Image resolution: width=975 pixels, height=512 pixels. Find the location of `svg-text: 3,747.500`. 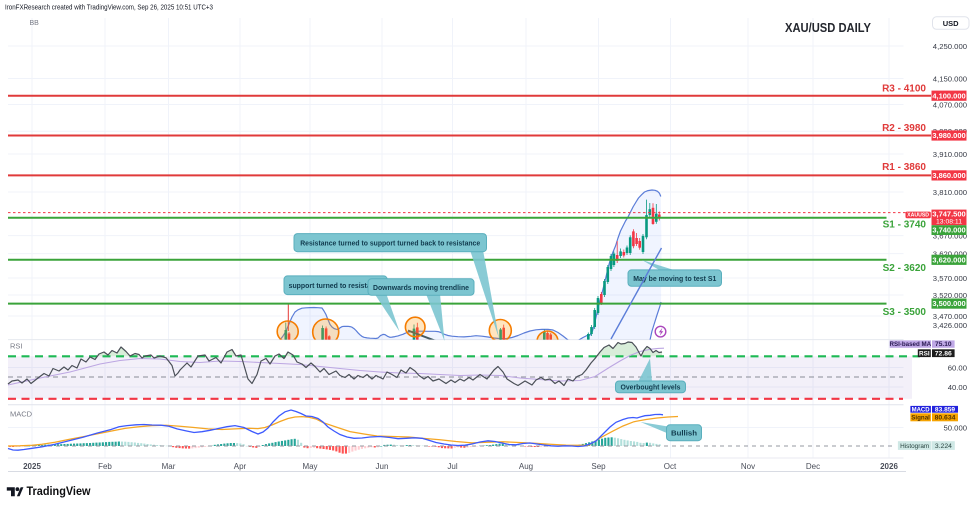

svg-text: 3,747.500 is located at coordinates (948, 214).